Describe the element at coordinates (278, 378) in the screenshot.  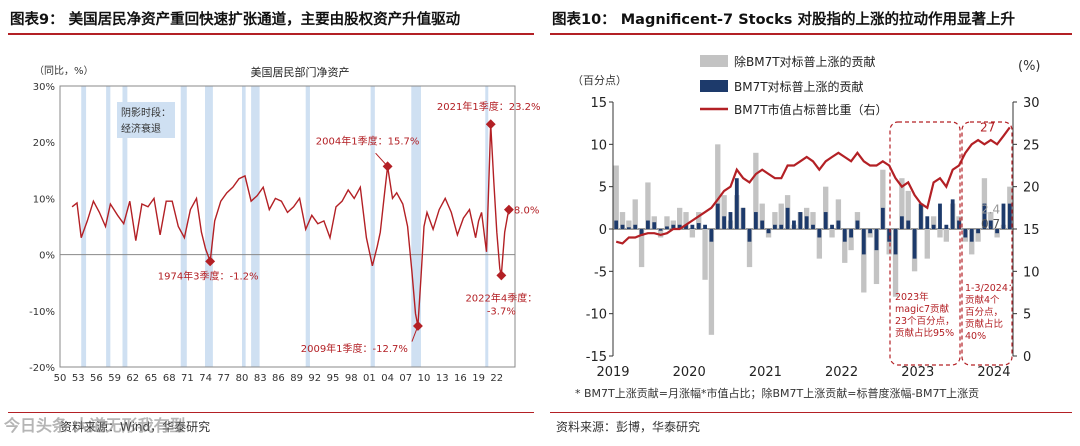
I see `x-tick-label: 86` at that location.